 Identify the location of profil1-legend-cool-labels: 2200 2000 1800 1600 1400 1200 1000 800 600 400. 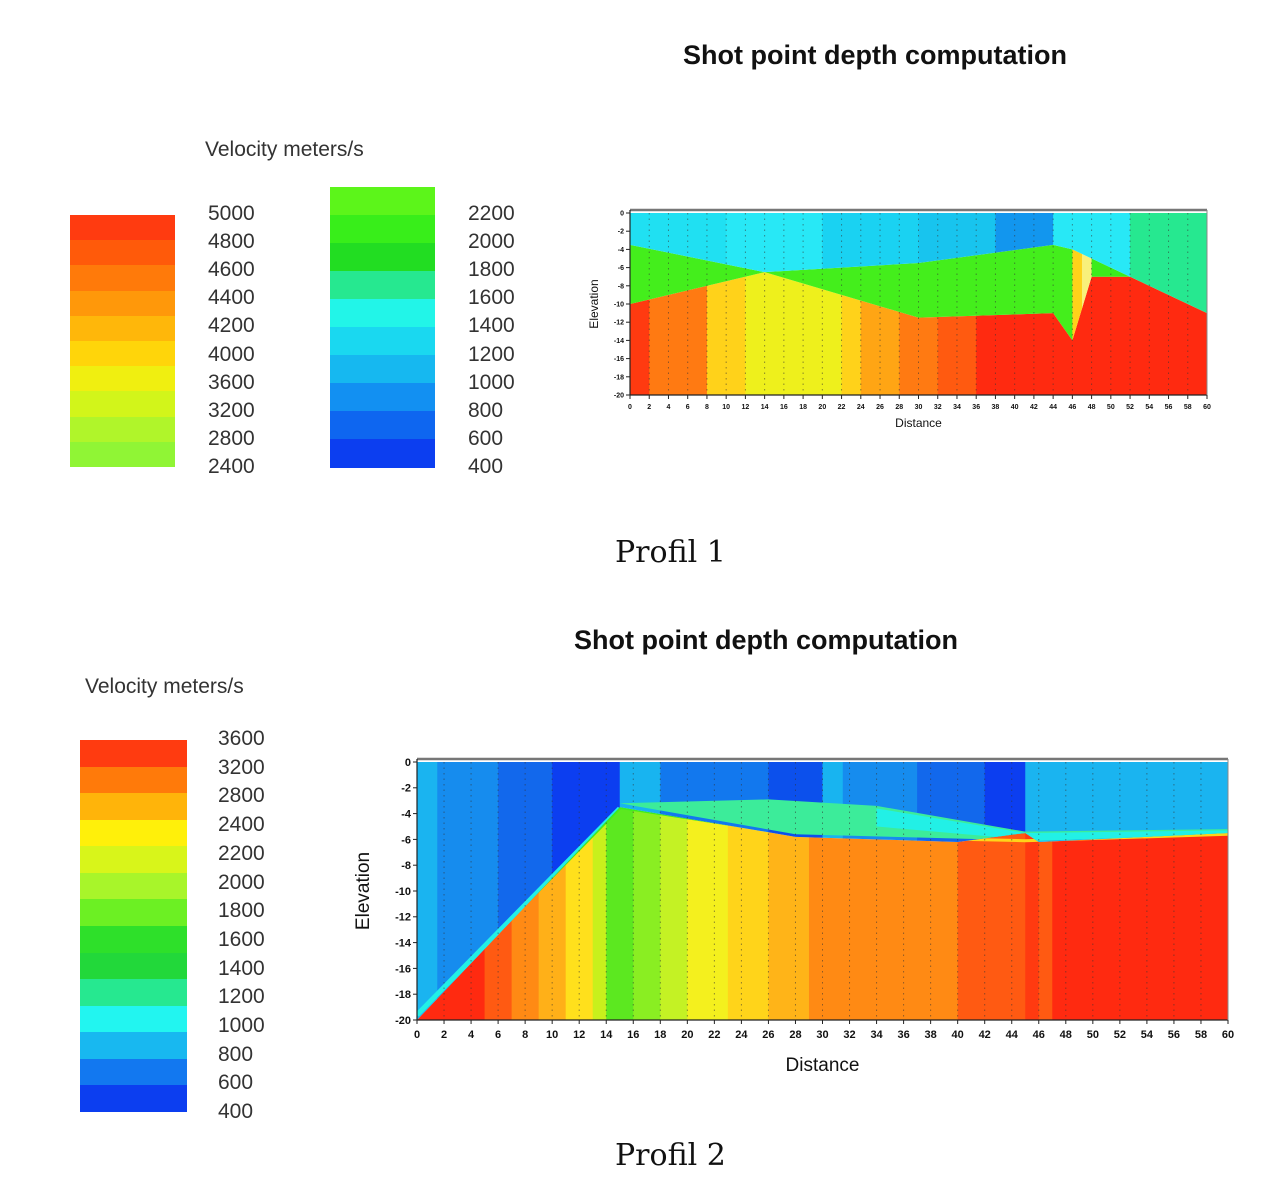
(503, 342).